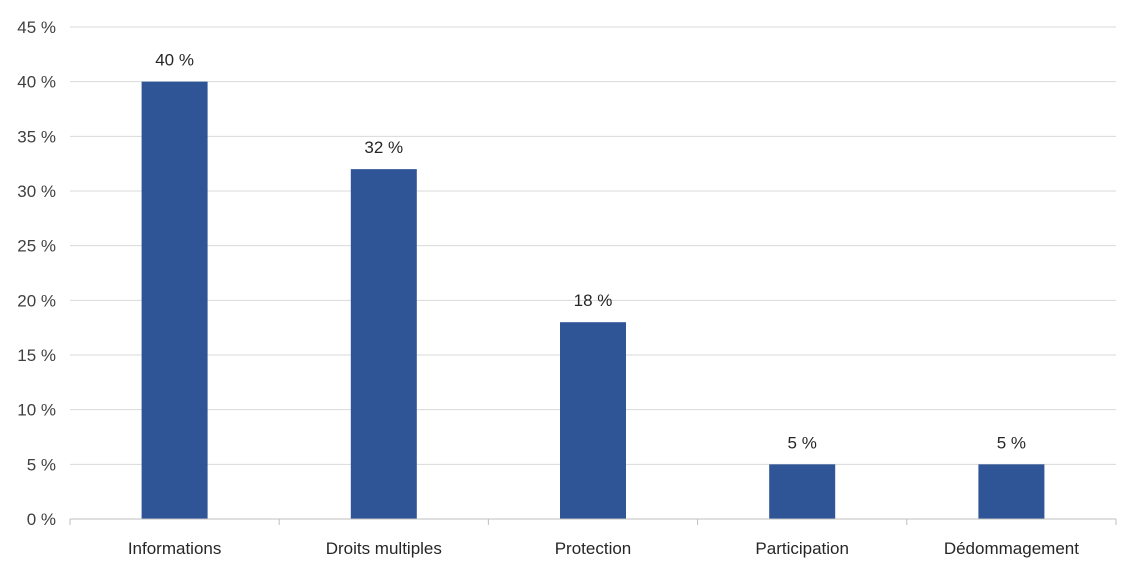  Describe the element at coordinates (593, 521) in the screenshot. I see `x-axis` at that location.